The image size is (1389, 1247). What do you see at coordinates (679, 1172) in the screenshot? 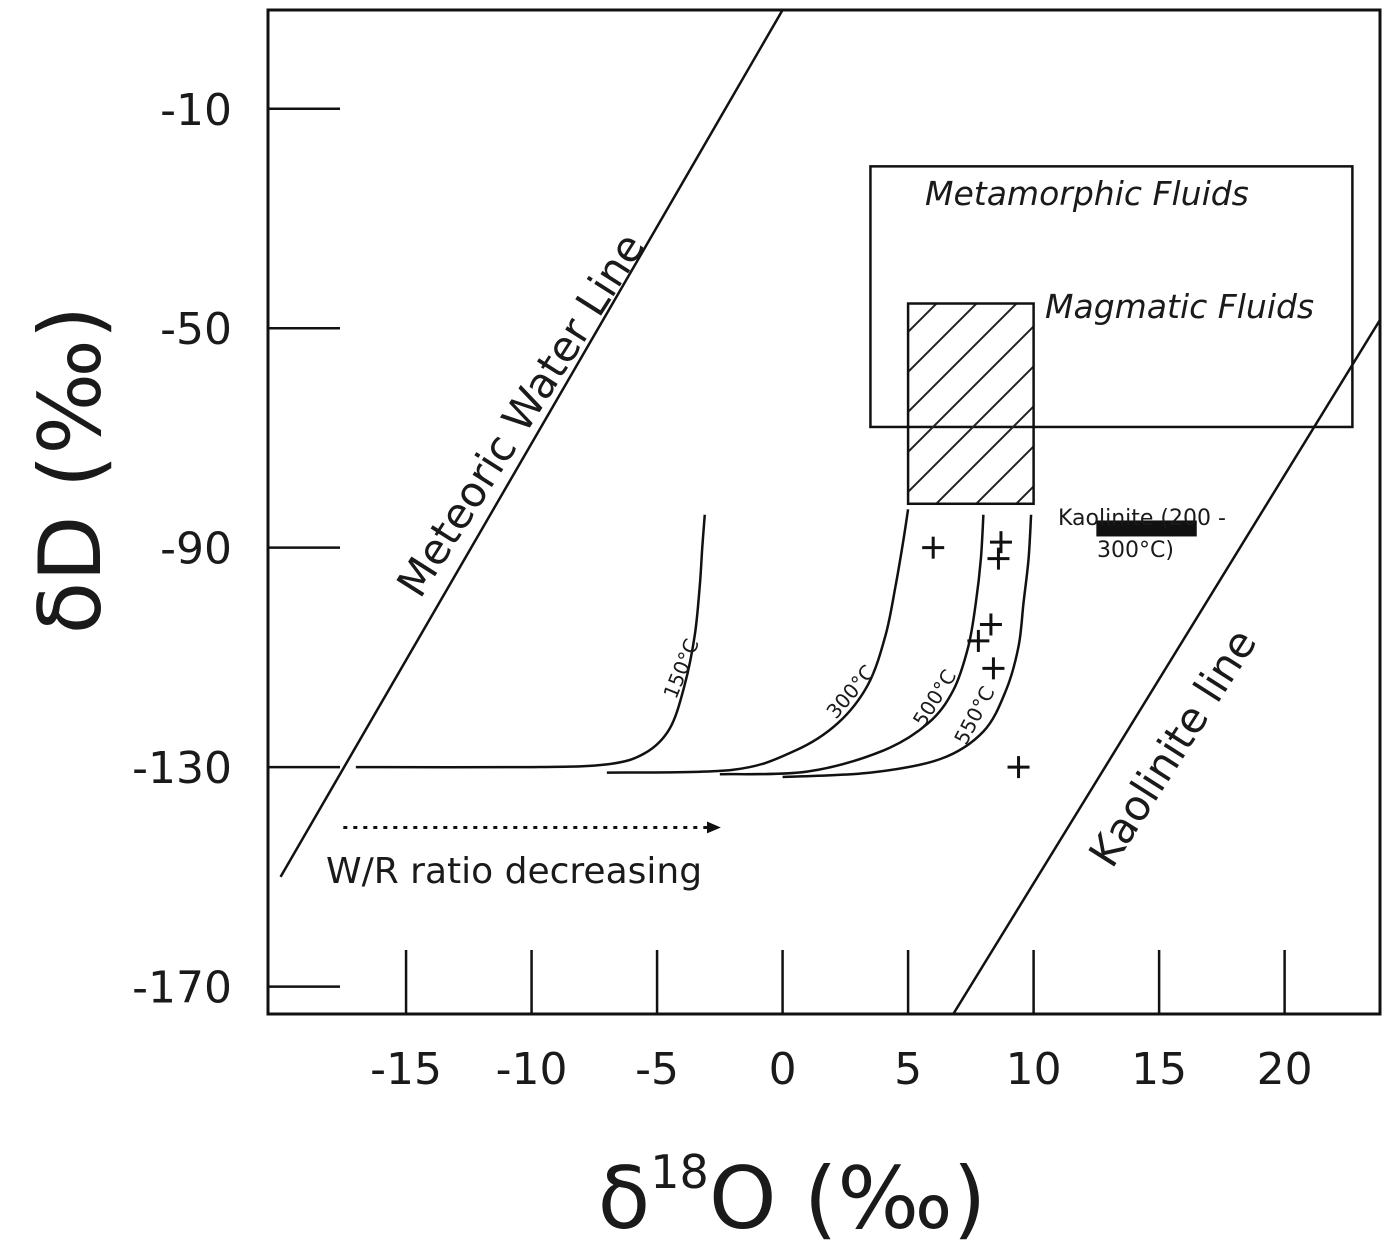
I see `x-axis-title-sup: 18` at bounding box center [679, 1172].